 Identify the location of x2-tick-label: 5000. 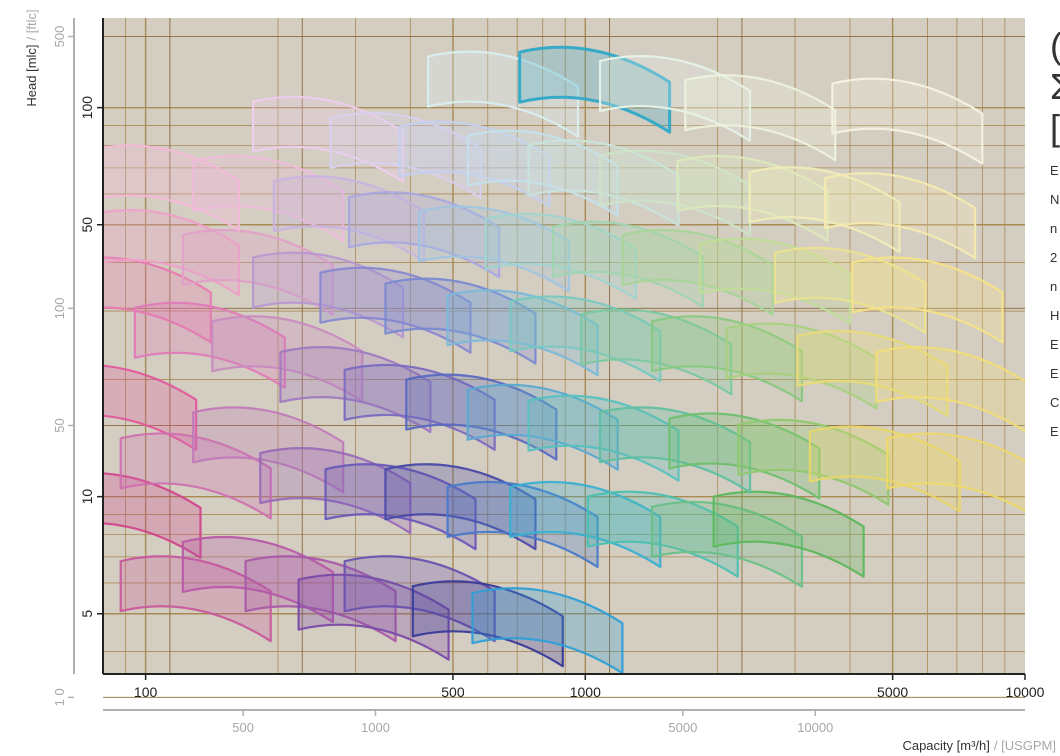
(682, 727).